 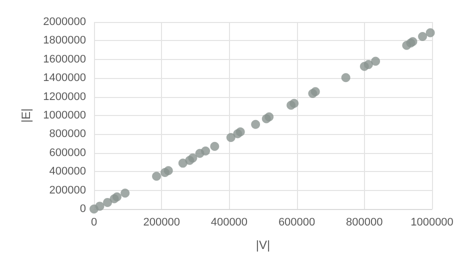 What do you see at coordinates (64, 40) in the screenshot?
I see `y-tick-label: 1800000` at bounding box center [64, 40].